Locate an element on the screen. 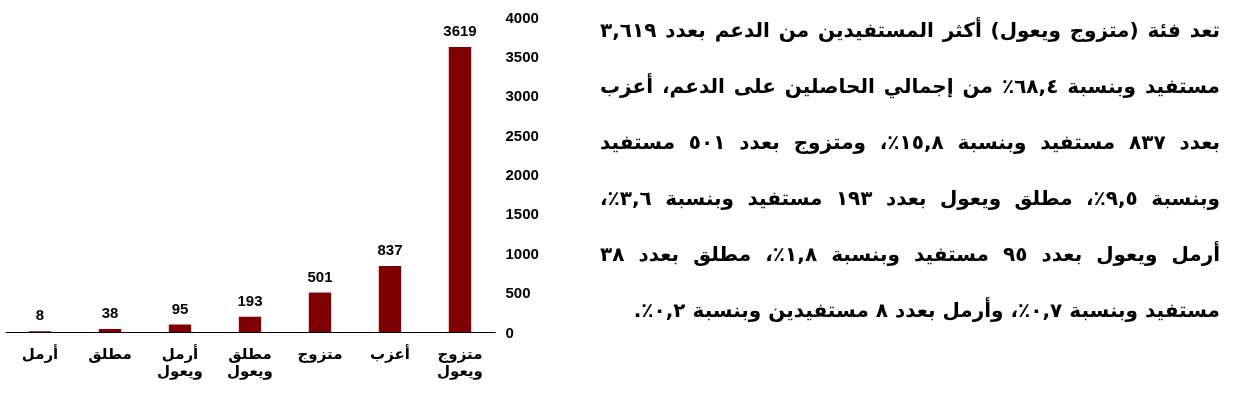 The height and width of the screenshot is (410, 1236). data-label: 193 is located at coordinates (250, 300).